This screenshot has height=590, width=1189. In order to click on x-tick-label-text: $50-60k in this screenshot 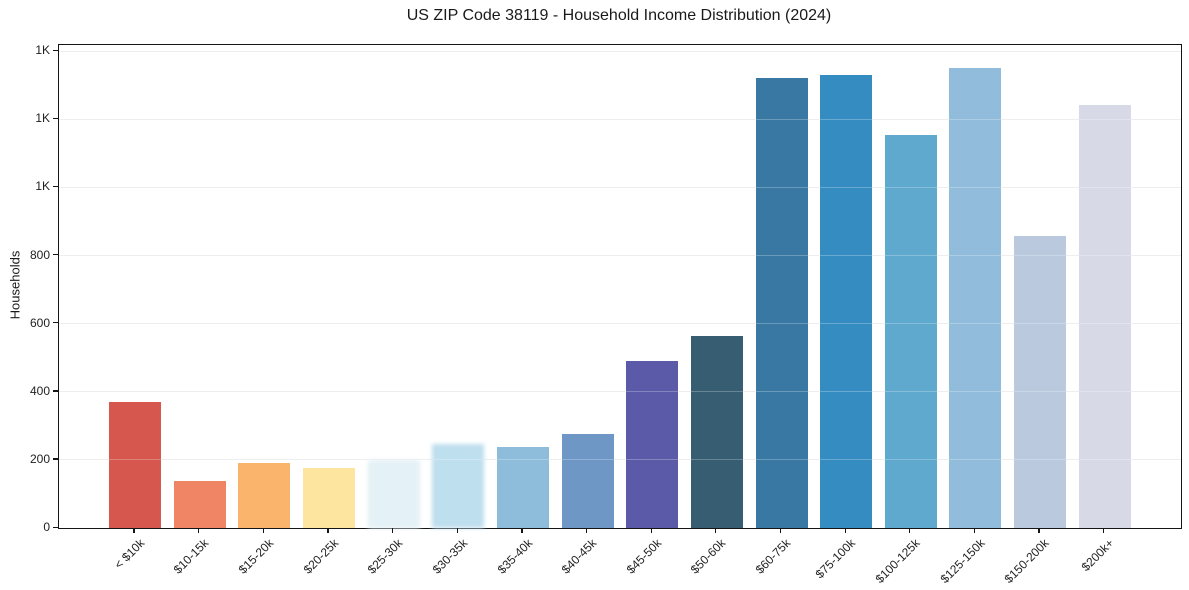, I will do `click(708, 556)`.